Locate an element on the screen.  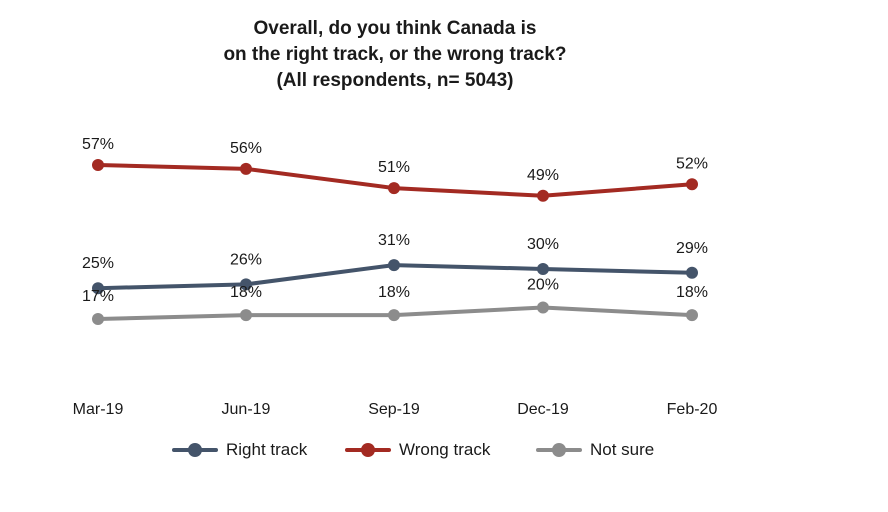
legend-swatch-not-sure is located at coordinates (559, 450).